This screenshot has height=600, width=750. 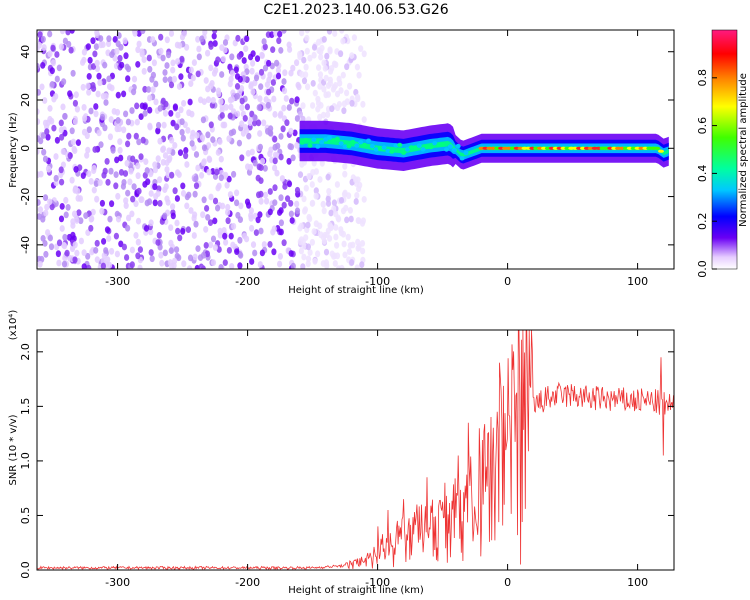 What do you see at coordinates (706, 173) in the screenshot?
I see `colorbar-ticks: 0.0 0.2 0.4 0.6 0.8` at bounding box center [706, 173].